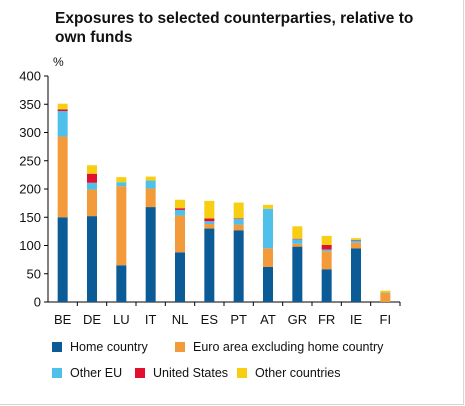  Describe the element at coordinates (210, 319) in the screenshot. I see `x-tick-label-es: ES` at that location.